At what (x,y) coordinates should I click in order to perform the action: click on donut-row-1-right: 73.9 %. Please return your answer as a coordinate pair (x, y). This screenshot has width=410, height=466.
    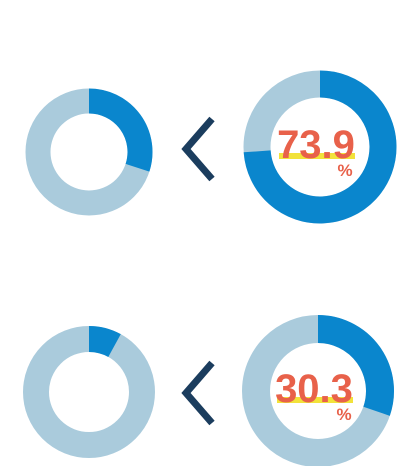
    Looking at the image, I should click on (320, 147).